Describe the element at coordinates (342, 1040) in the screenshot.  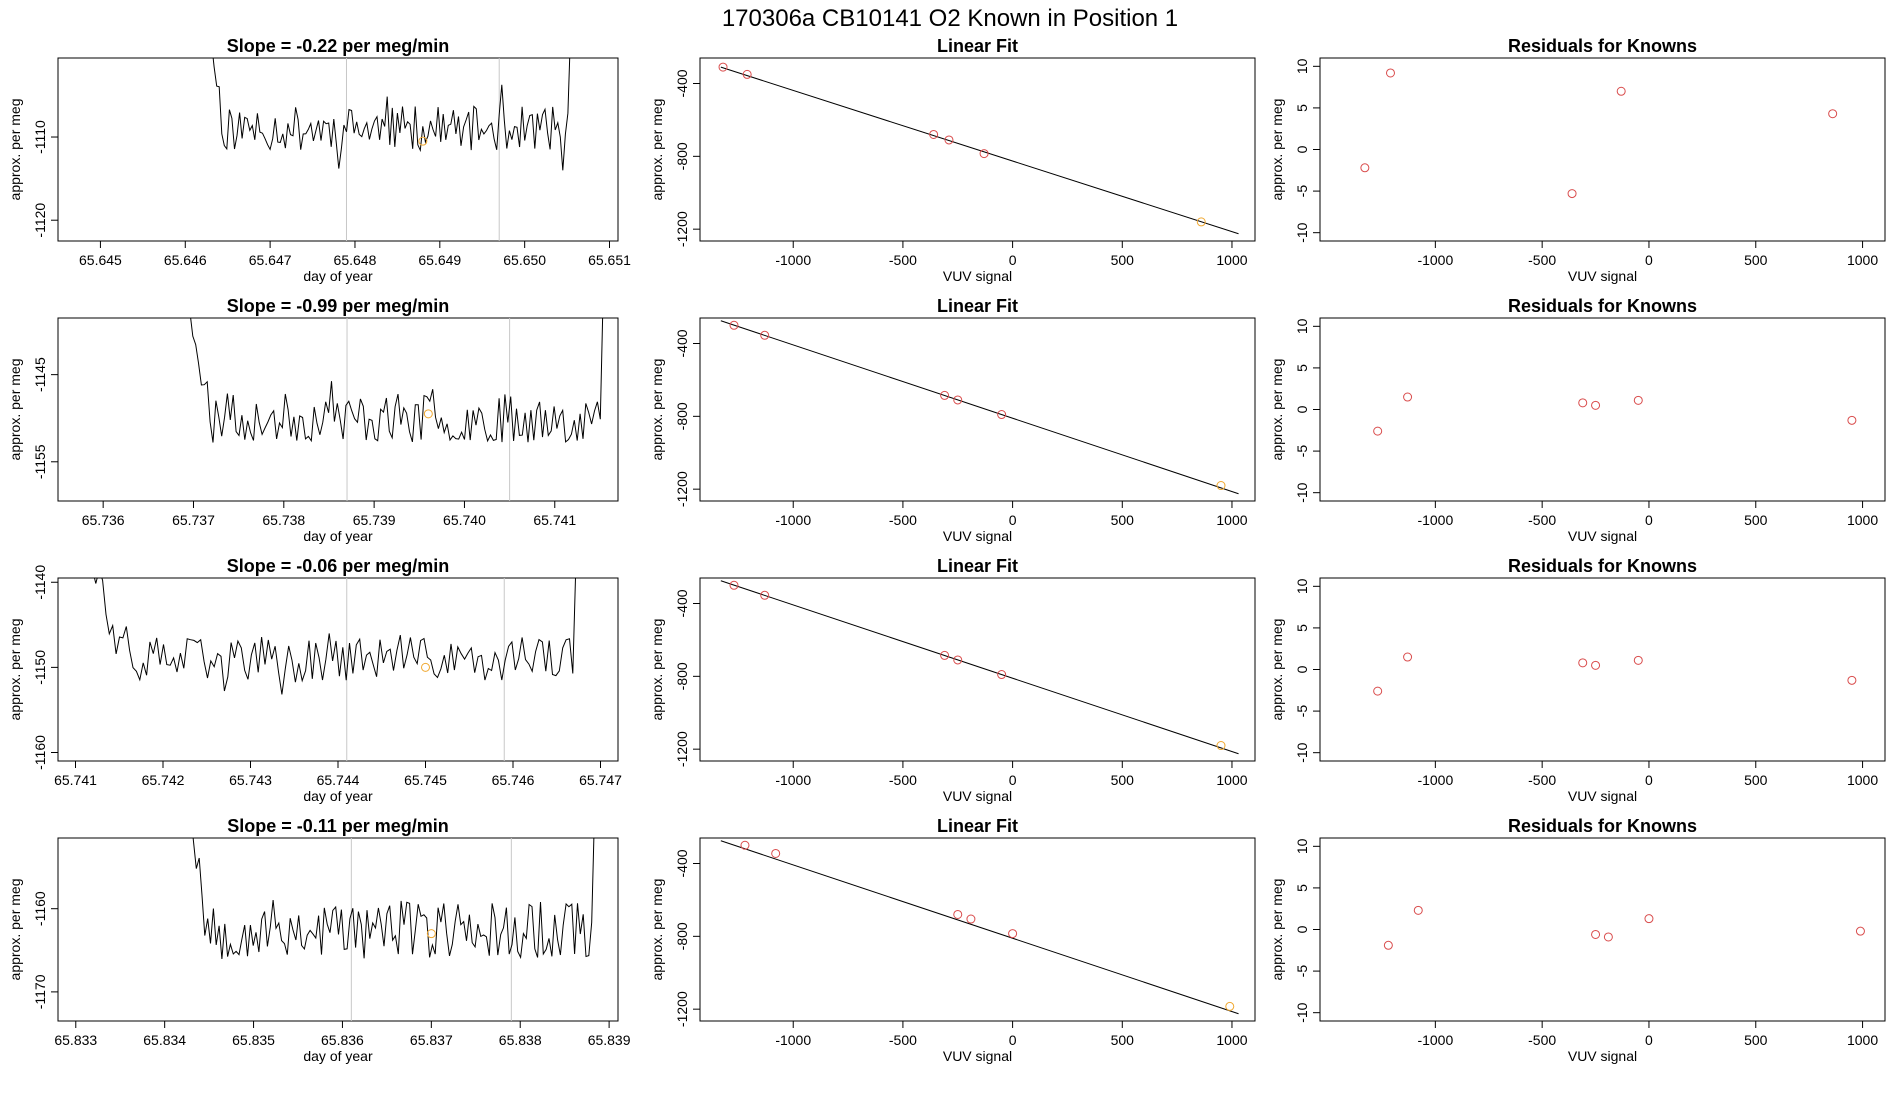
I see `timeseries-x-tick-label: 65.836` at that location.